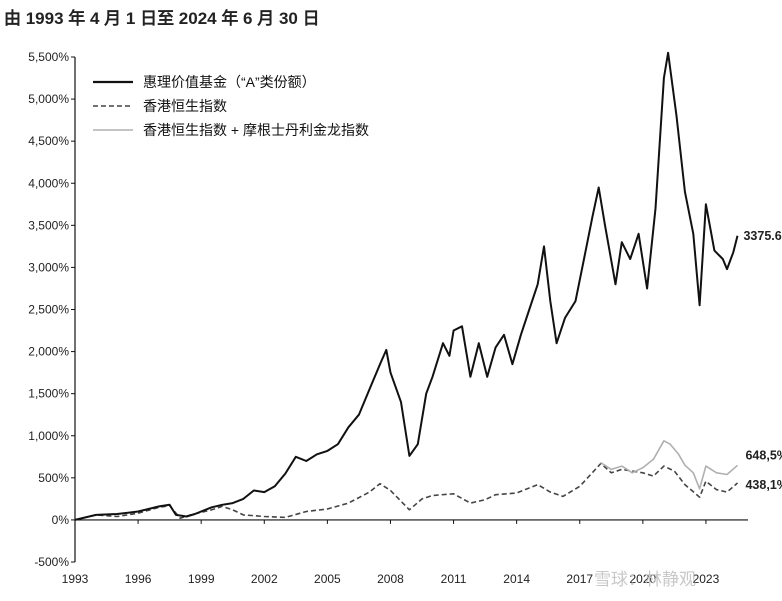  Describe the element at coordinates (763, 485) in the screenshot. I see `end-value-label: 438,1%` at that location.